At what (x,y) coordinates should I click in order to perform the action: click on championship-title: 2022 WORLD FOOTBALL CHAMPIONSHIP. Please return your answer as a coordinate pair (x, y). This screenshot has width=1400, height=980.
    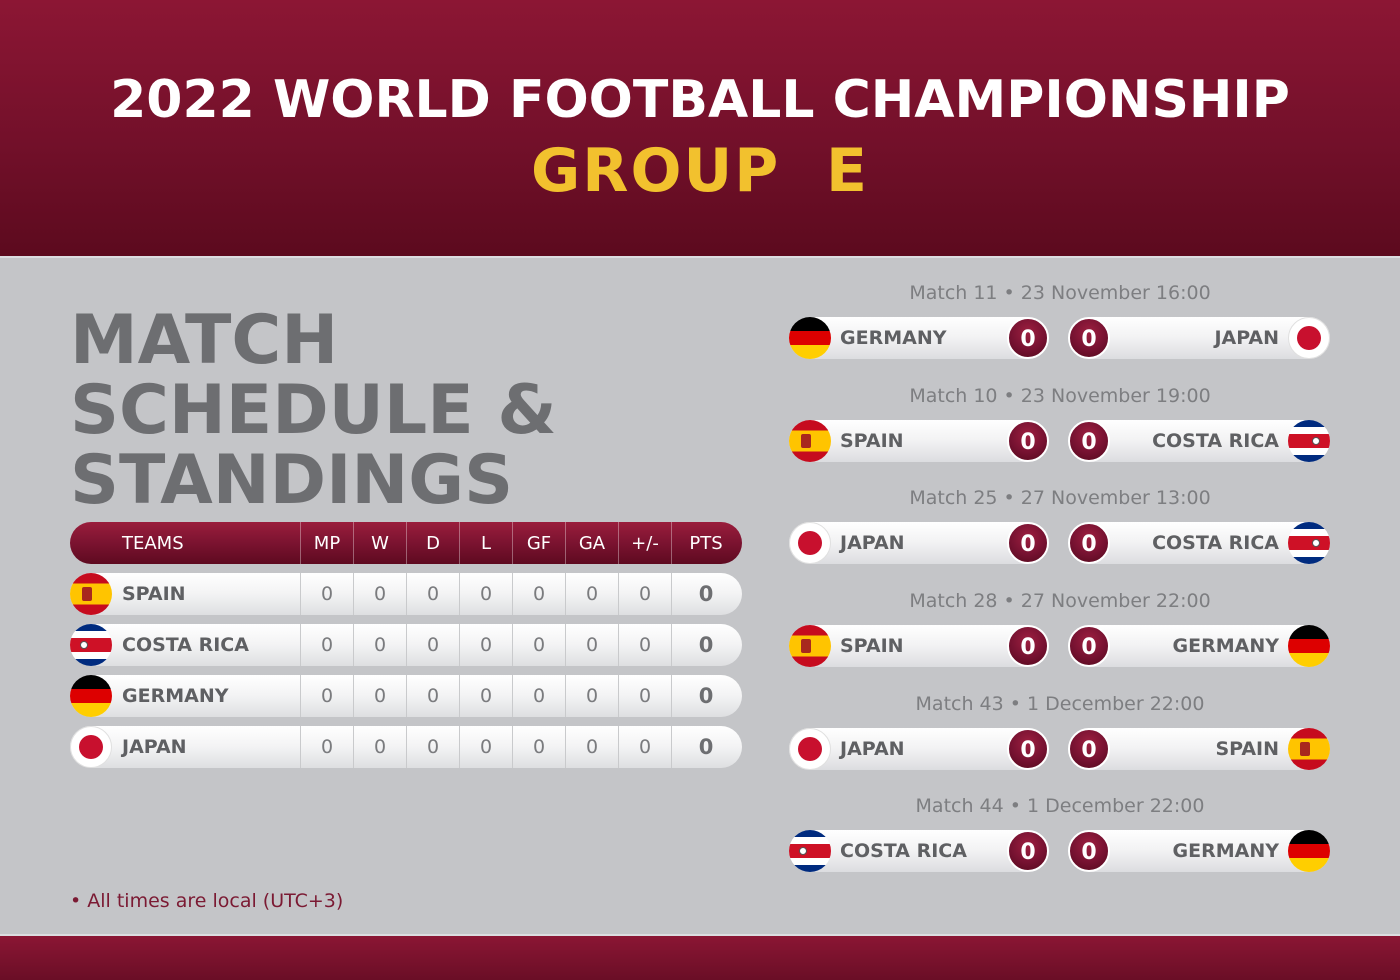
    Looking at the image, I should click on (700, 100).